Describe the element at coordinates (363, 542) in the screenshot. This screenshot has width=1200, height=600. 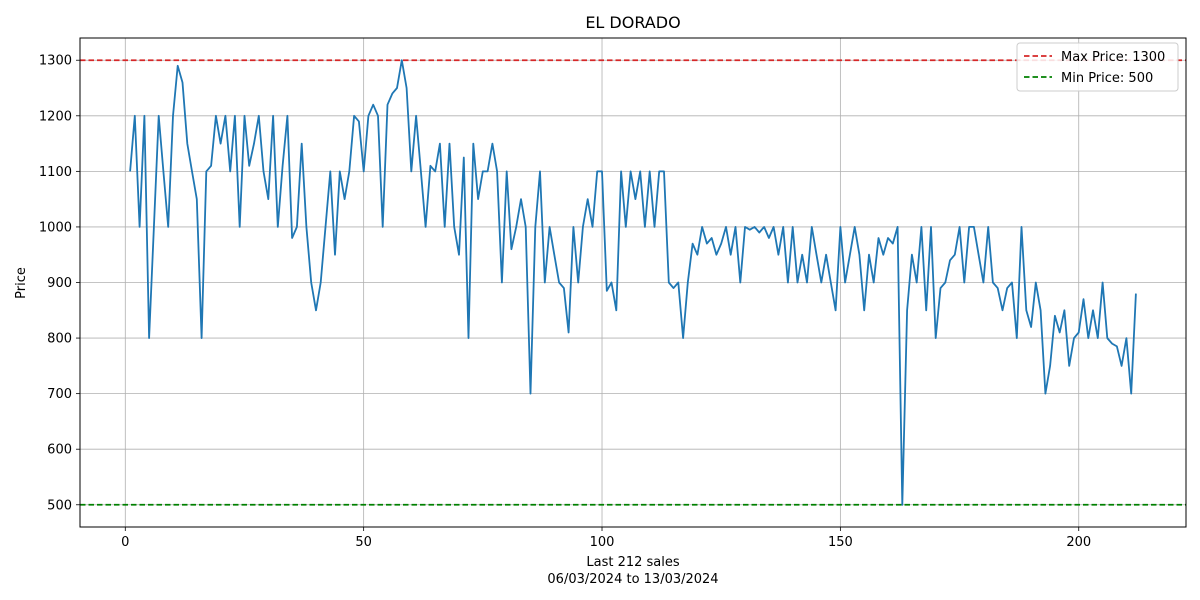
I see `x-tick-label: 50` at that location.